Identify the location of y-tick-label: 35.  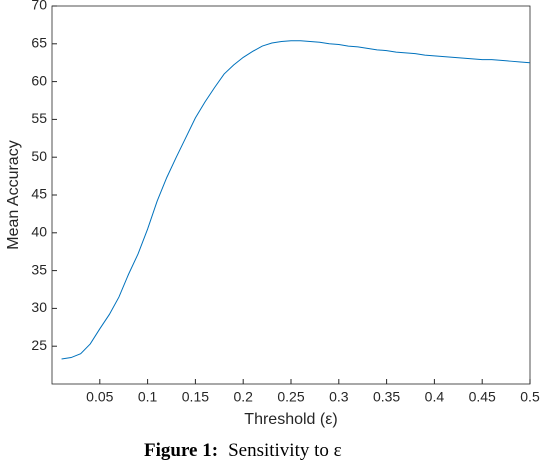
(39, 269).